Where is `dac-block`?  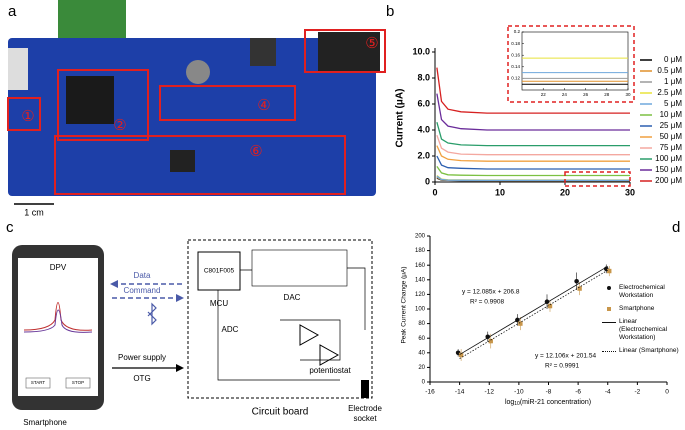 dac-block is located at coordinates (299, 268).